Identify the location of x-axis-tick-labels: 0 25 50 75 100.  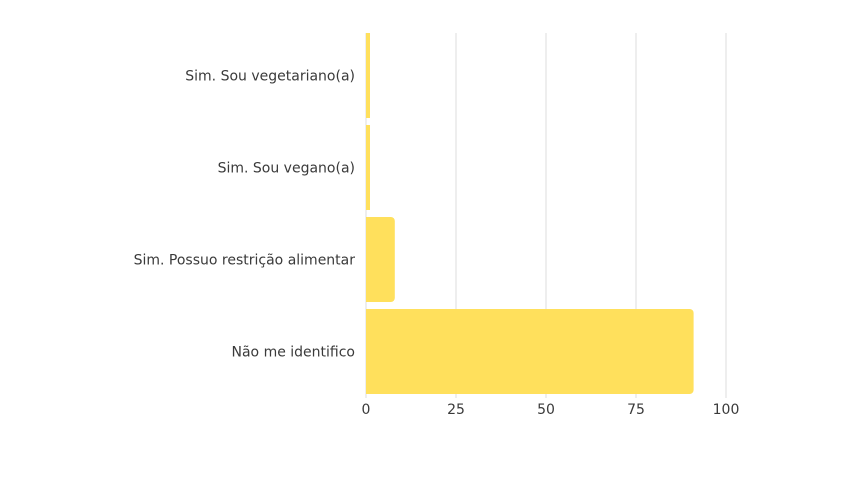
(551, 410).